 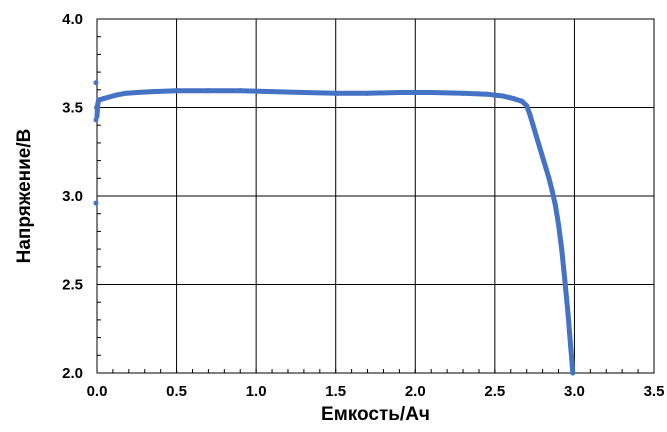 What do you see at coordinates (335, 391) in the screenshot?
I see `x-tick-label: 1.5` at bounding box center [335, 391].